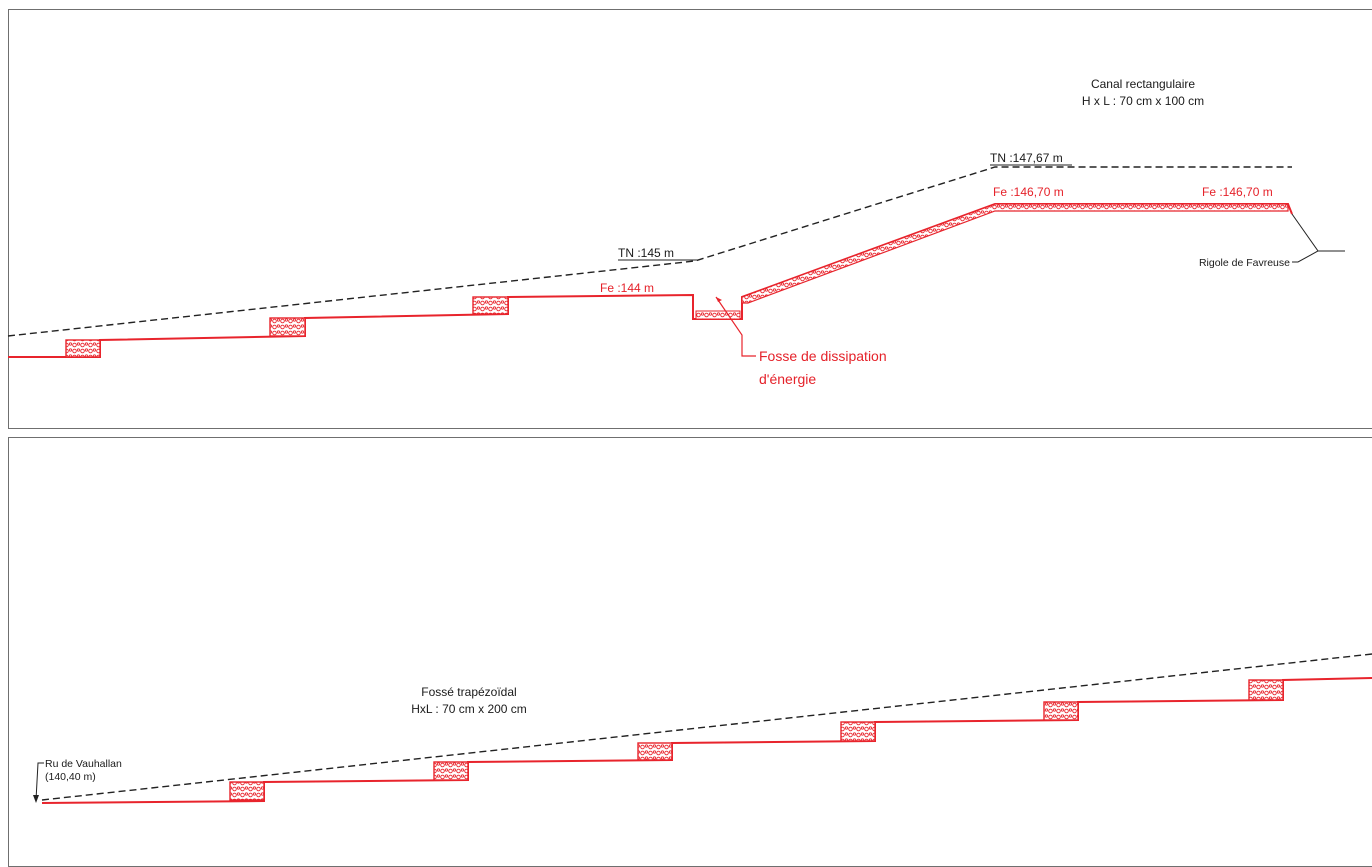 The height and width of the screenshot is (867, 1372). I want to click on ru-leader-arrow, so click(36, 799).